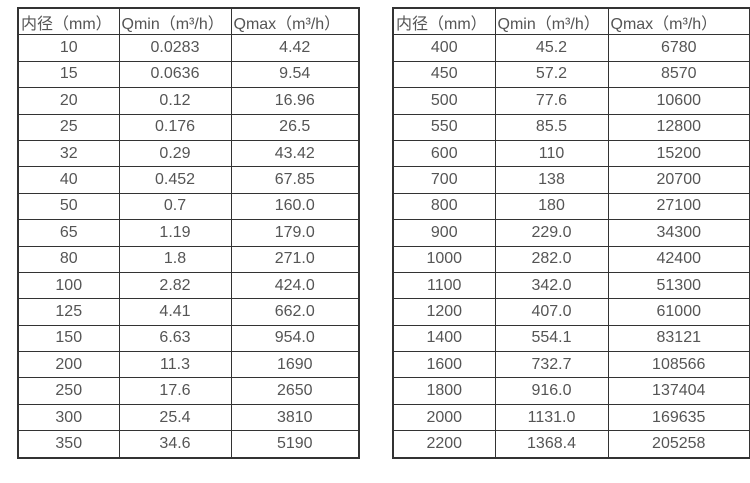 The height and width of the screenshot is (483, 750). What do you see at coordinates (295, 365) in the screenshot?
I see `table-cell: 1690` at bounding box center [295, 365].